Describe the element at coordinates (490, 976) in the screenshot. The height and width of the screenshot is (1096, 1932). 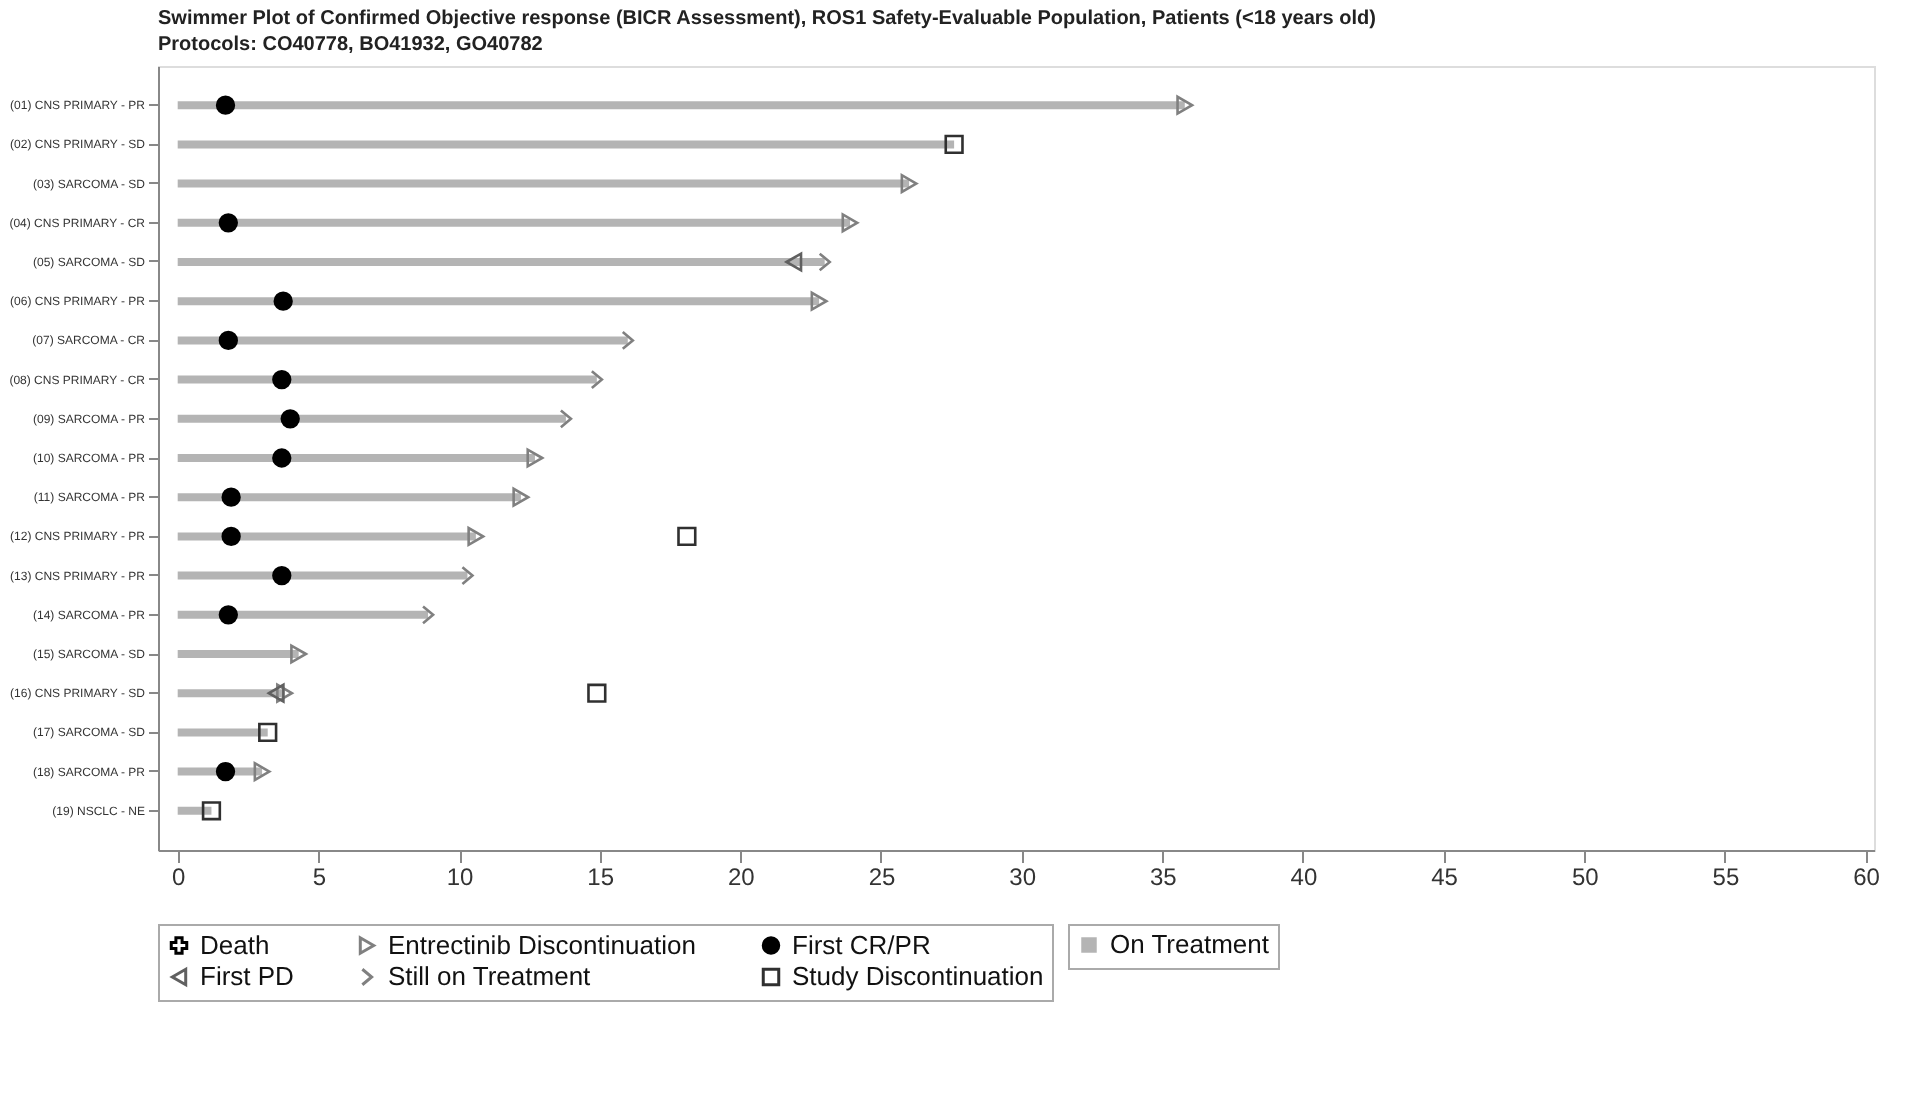
I see `legend-label: Still on Treatment` at that location.